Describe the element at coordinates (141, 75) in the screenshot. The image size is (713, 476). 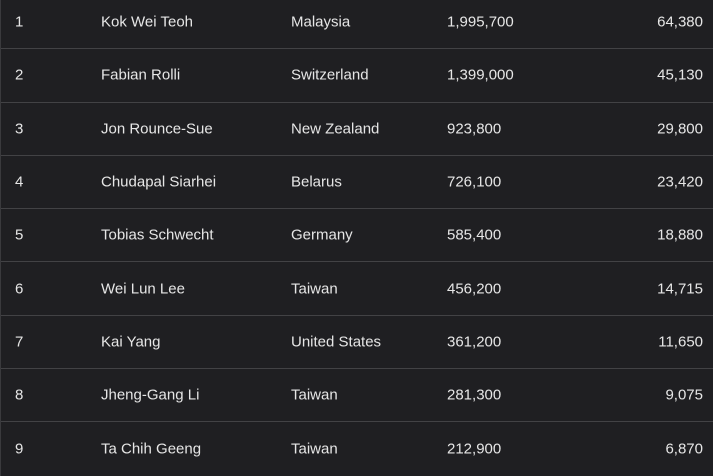
I see `name-cell: Fabian Rolli` at that location.